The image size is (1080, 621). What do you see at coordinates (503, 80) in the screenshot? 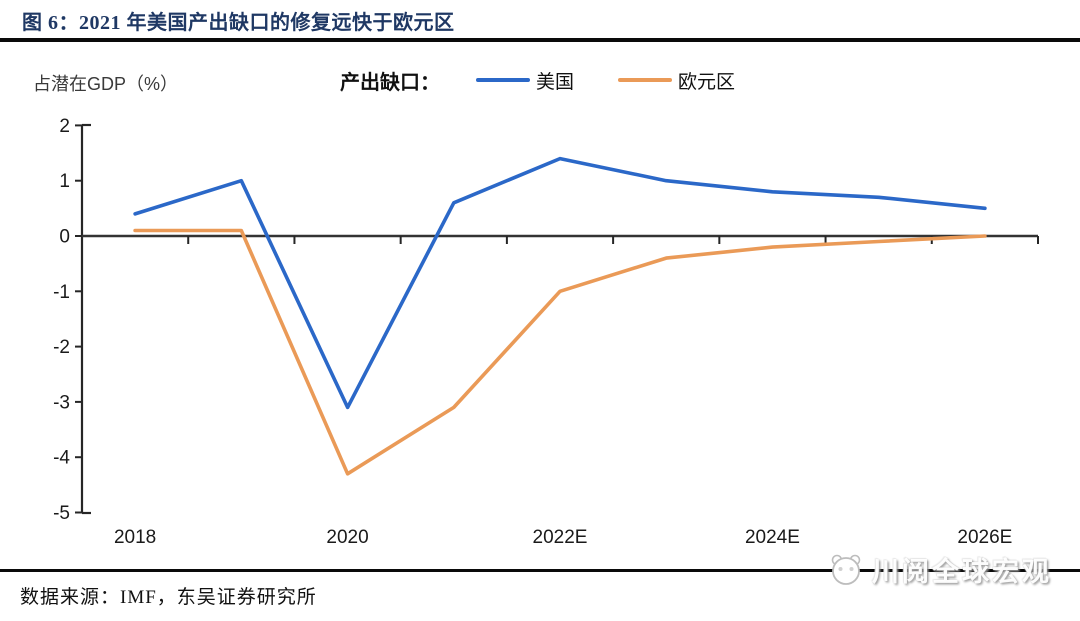
I see `us-line-swatch-icon` at bounding box center [503, 80].